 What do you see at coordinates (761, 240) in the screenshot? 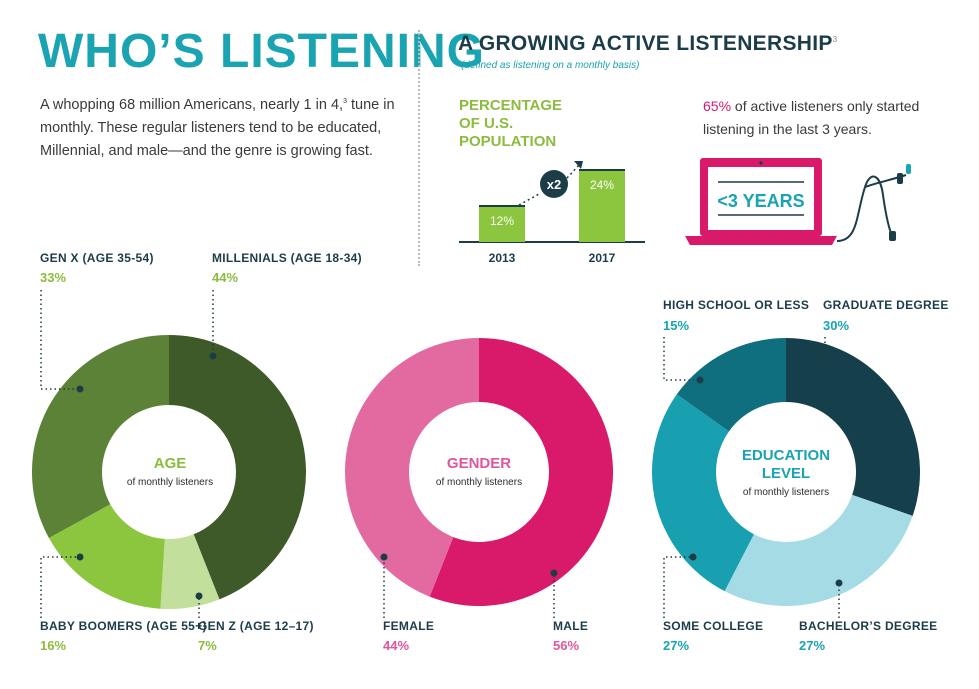
I see `laptop-base` at bounding box center [761, 240].